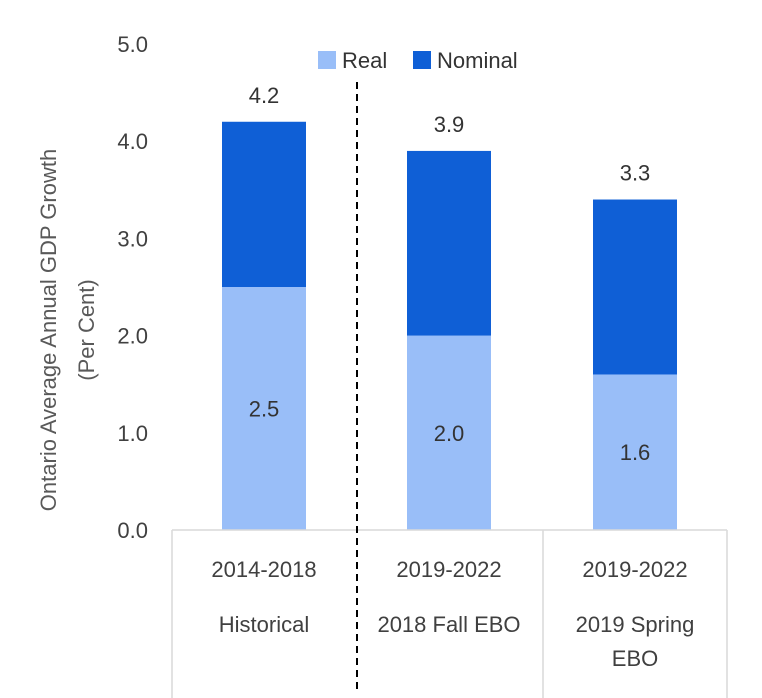 Image resolution: width=762 pixels, height=698 pixels. Describe the element at coordinates (132, 336) in the screenshot. I see `y-tick-label: 2.0` at that location.